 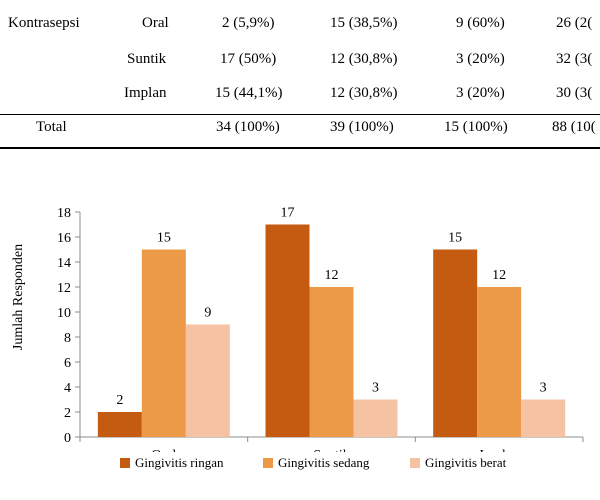 I want to click on table-cell: 15 (100%), so click(x=476, y=127).